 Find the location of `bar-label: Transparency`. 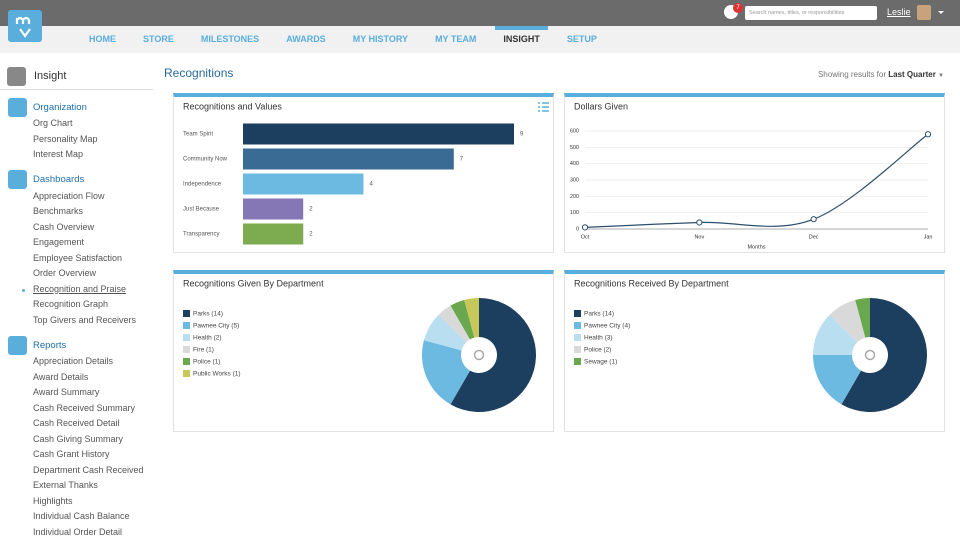

bar-label: Transparency is located at coordinates (201, 235).